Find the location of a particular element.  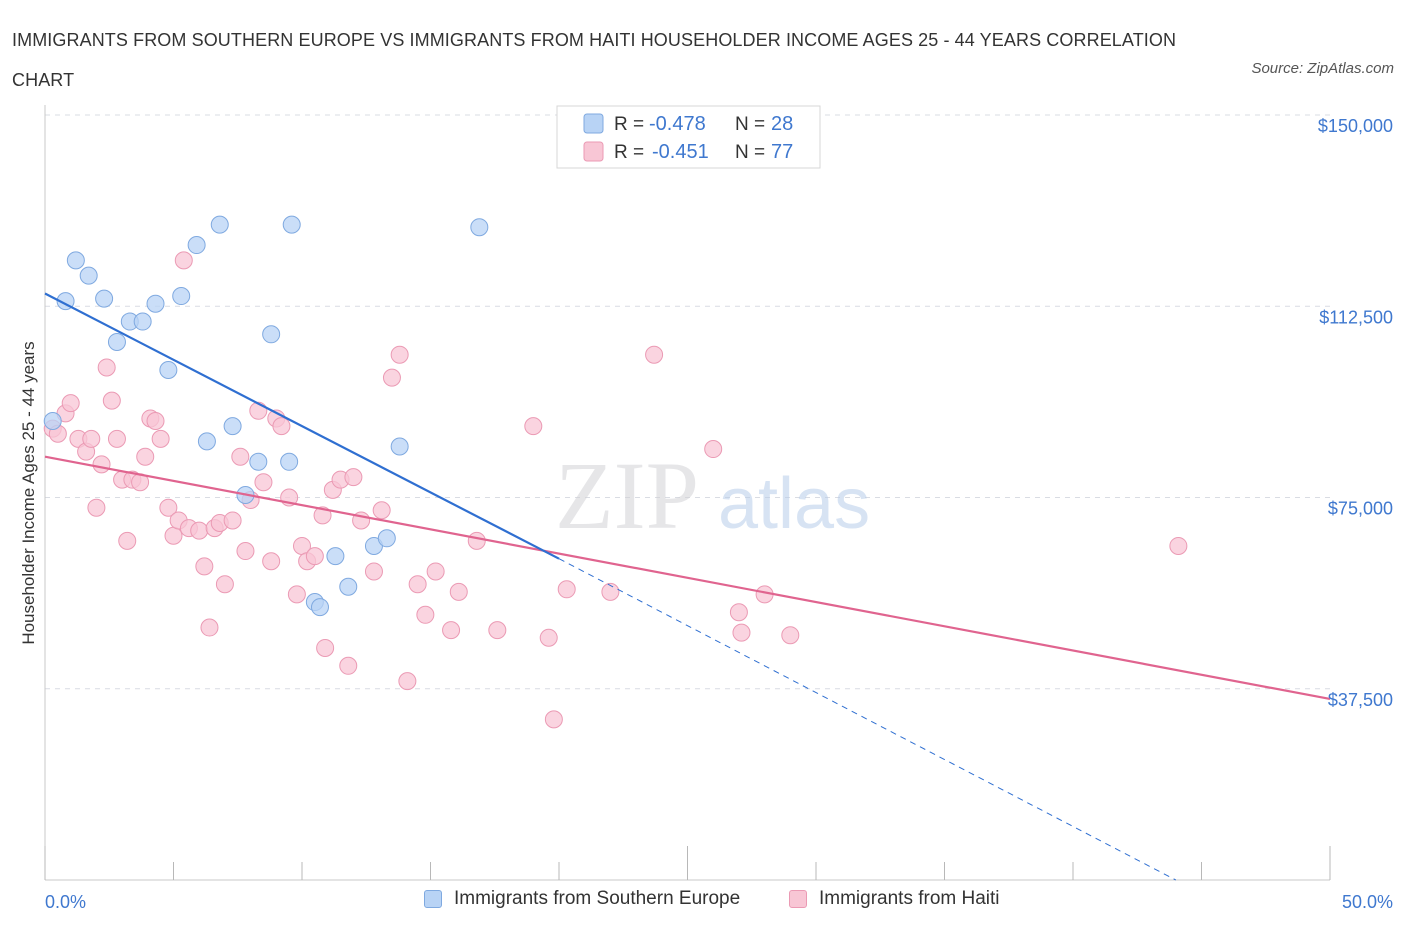

series-southern-europe-points is located at coordinates (266, 416).